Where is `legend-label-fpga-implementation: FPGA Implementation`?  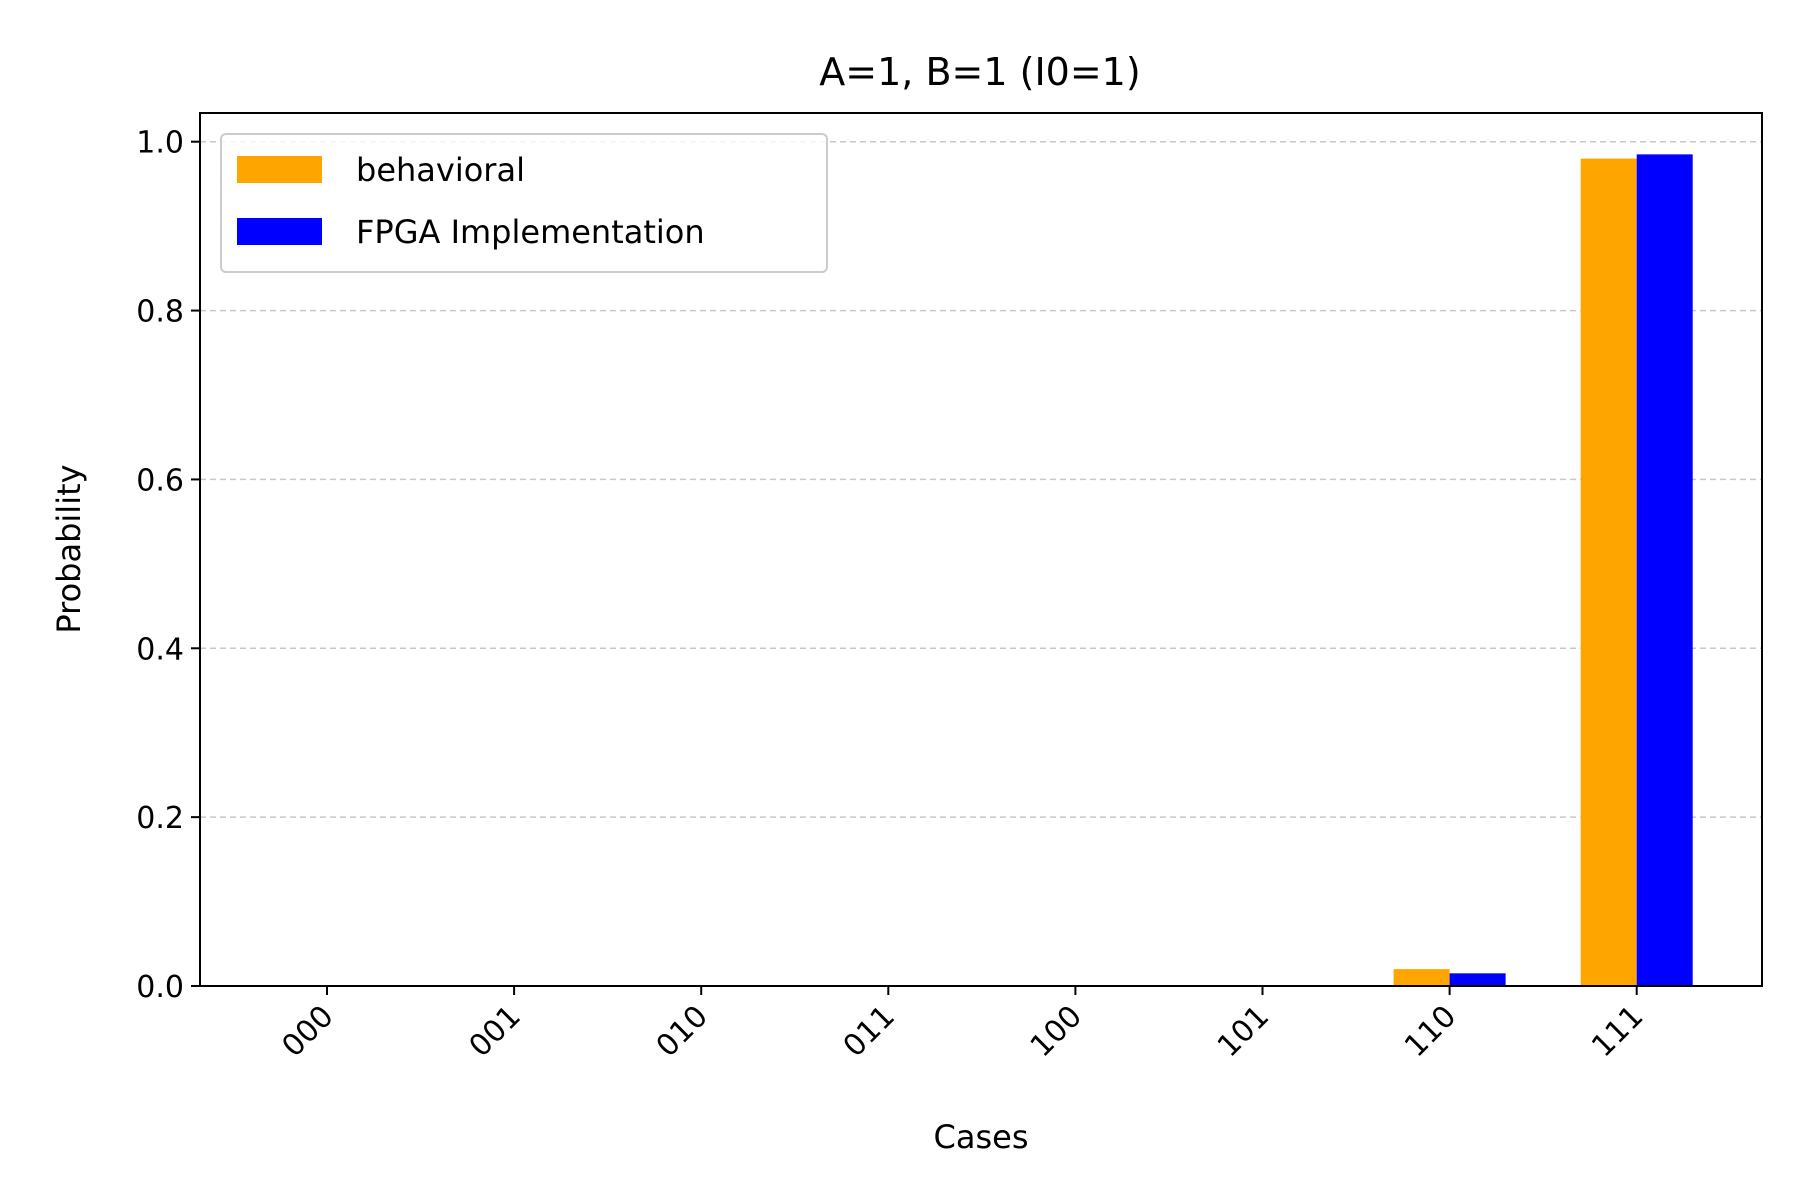 legend-label-fpga-implementation: FPGA Implementation is located at coordinates (530, 232).